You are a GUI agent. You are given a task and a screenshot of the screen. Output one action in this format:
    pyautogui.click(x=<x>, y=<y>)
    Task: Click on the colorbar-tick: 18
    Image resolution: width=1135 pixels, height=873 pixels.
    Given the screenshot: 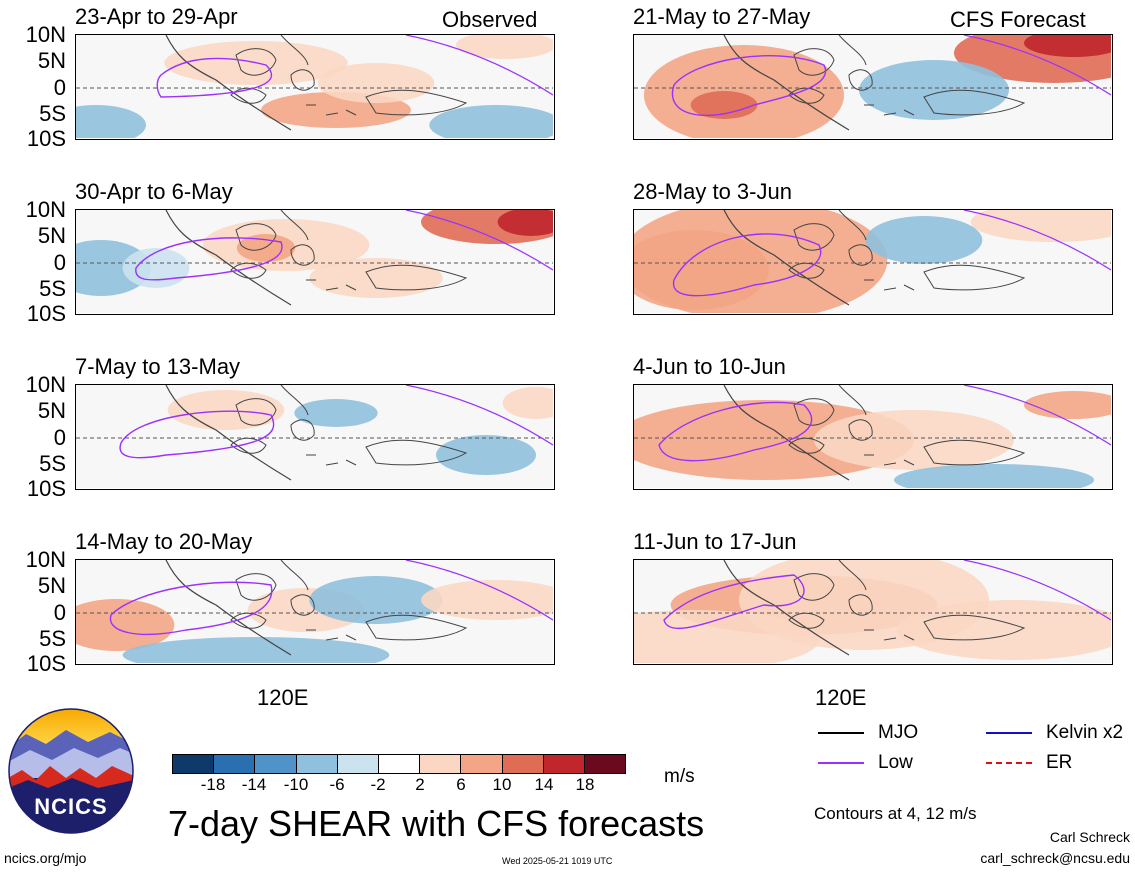 What is the action you would take?
    pyautogui.click(x=585, y=784)
    